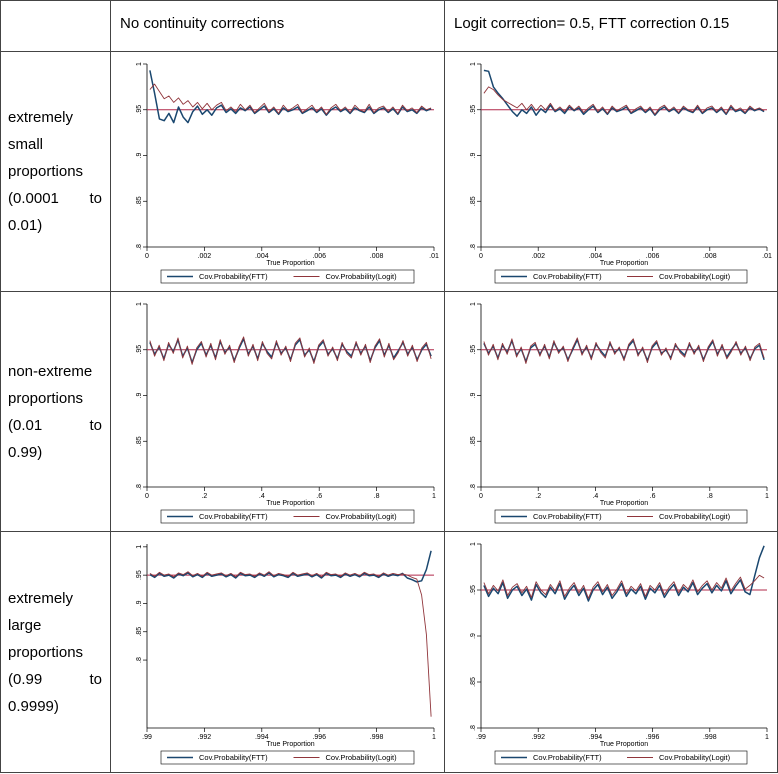 The height and width of the screenshot is (774, 778). What do you see at coordinates (710, 496) in the screenshot?
I see `x-tick-label: .8` at bounding box center [710, 496].